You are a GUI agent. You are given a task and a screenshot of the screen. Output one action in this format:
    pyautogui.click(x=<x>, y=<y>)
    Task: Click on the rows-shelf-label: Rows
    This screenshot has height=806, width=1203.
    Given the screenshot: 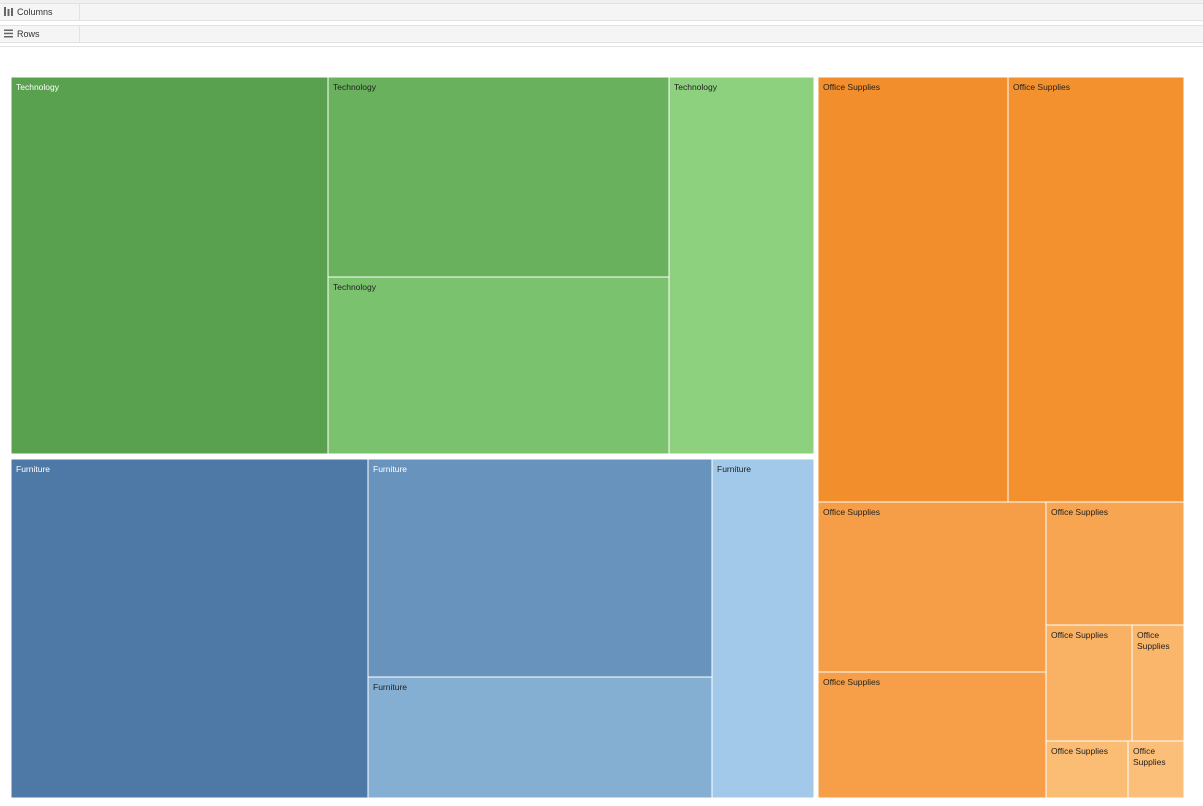 What is the action you would take?
    pyautogui.click(x=40, y=34)
    